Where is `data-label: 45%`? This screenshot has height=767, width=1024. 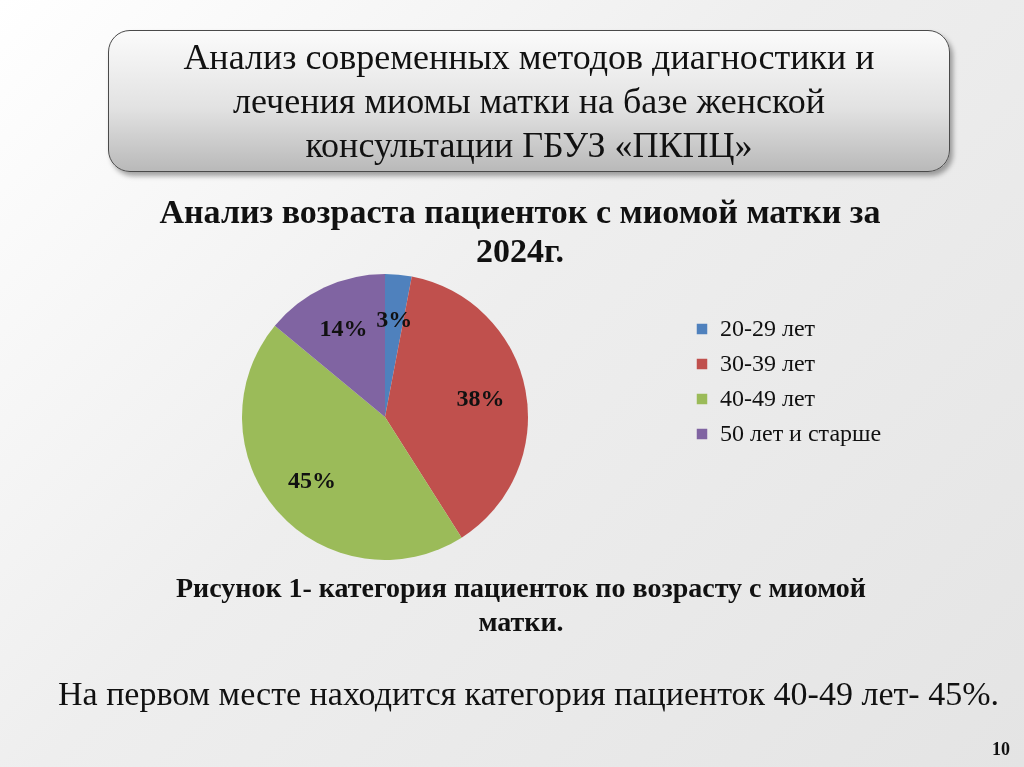
data-label: 45% is located at coordinates (312, 480).